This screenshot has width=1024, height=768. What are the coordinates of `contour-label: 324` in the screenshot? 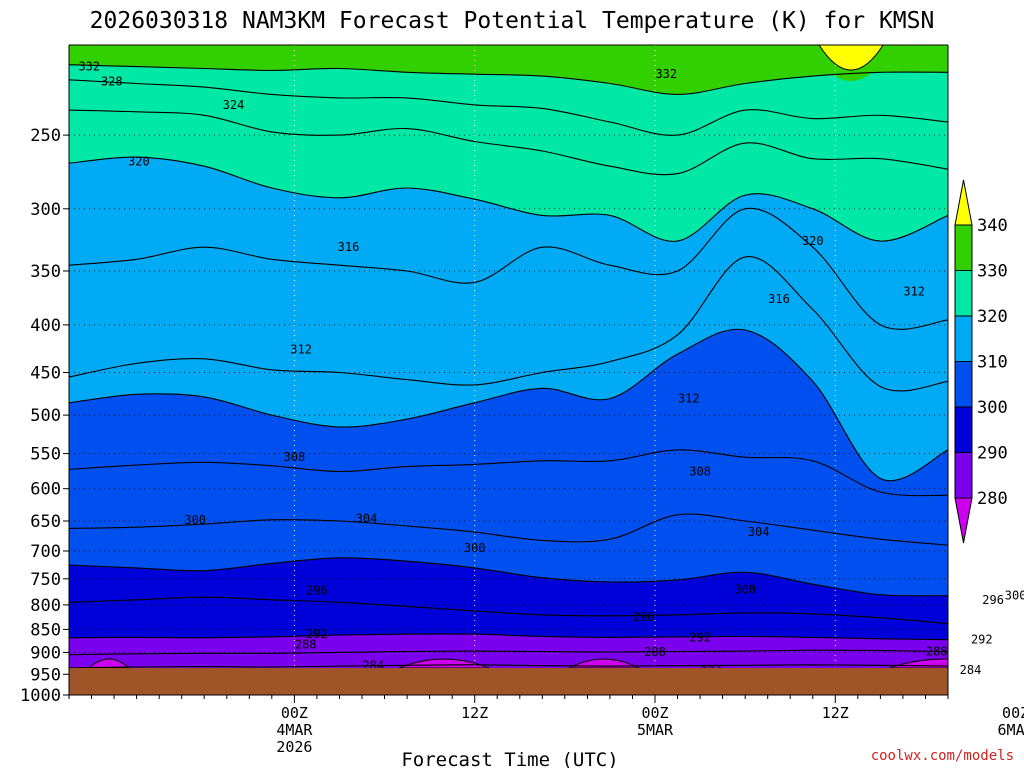 It's located at (234, 105).